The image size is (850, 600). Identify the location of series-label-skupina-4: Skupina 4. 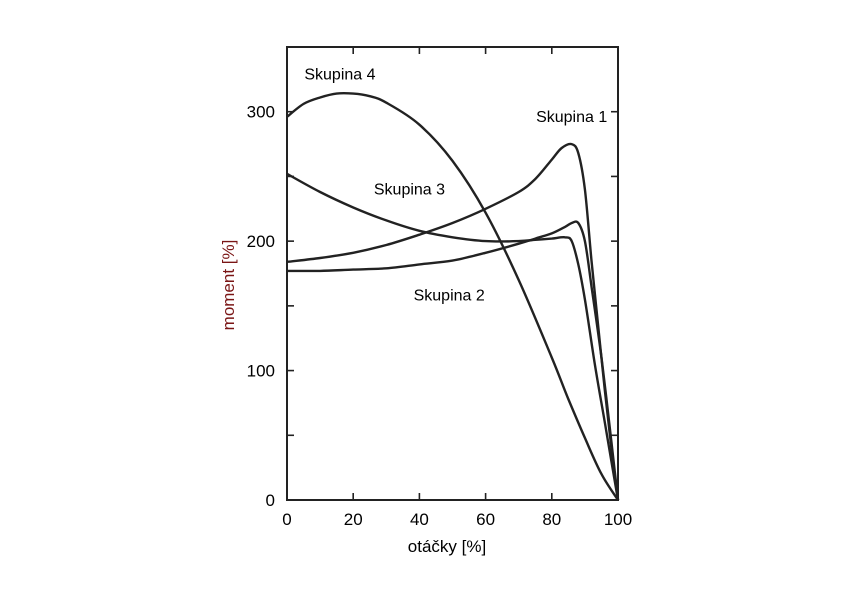
(339, 74).